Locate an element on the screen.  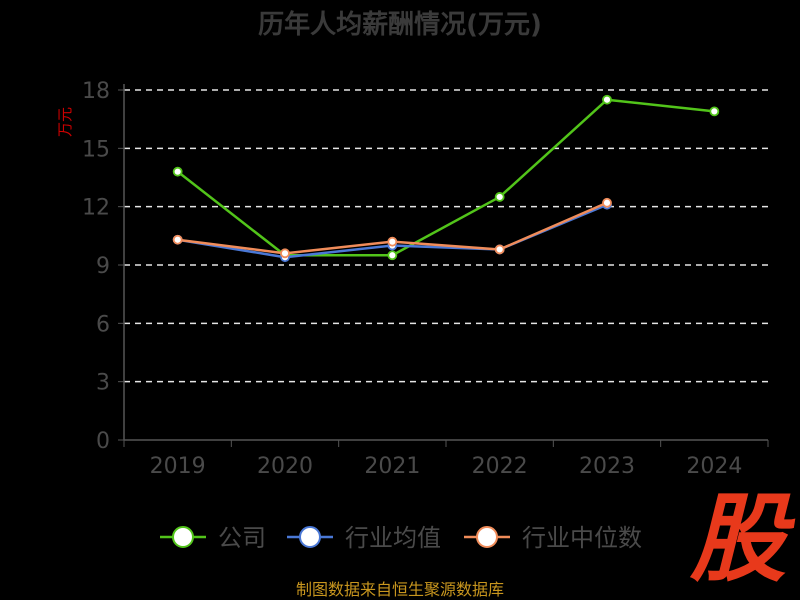
x-tick-label: 2023 is located at coordinates (607, 466).